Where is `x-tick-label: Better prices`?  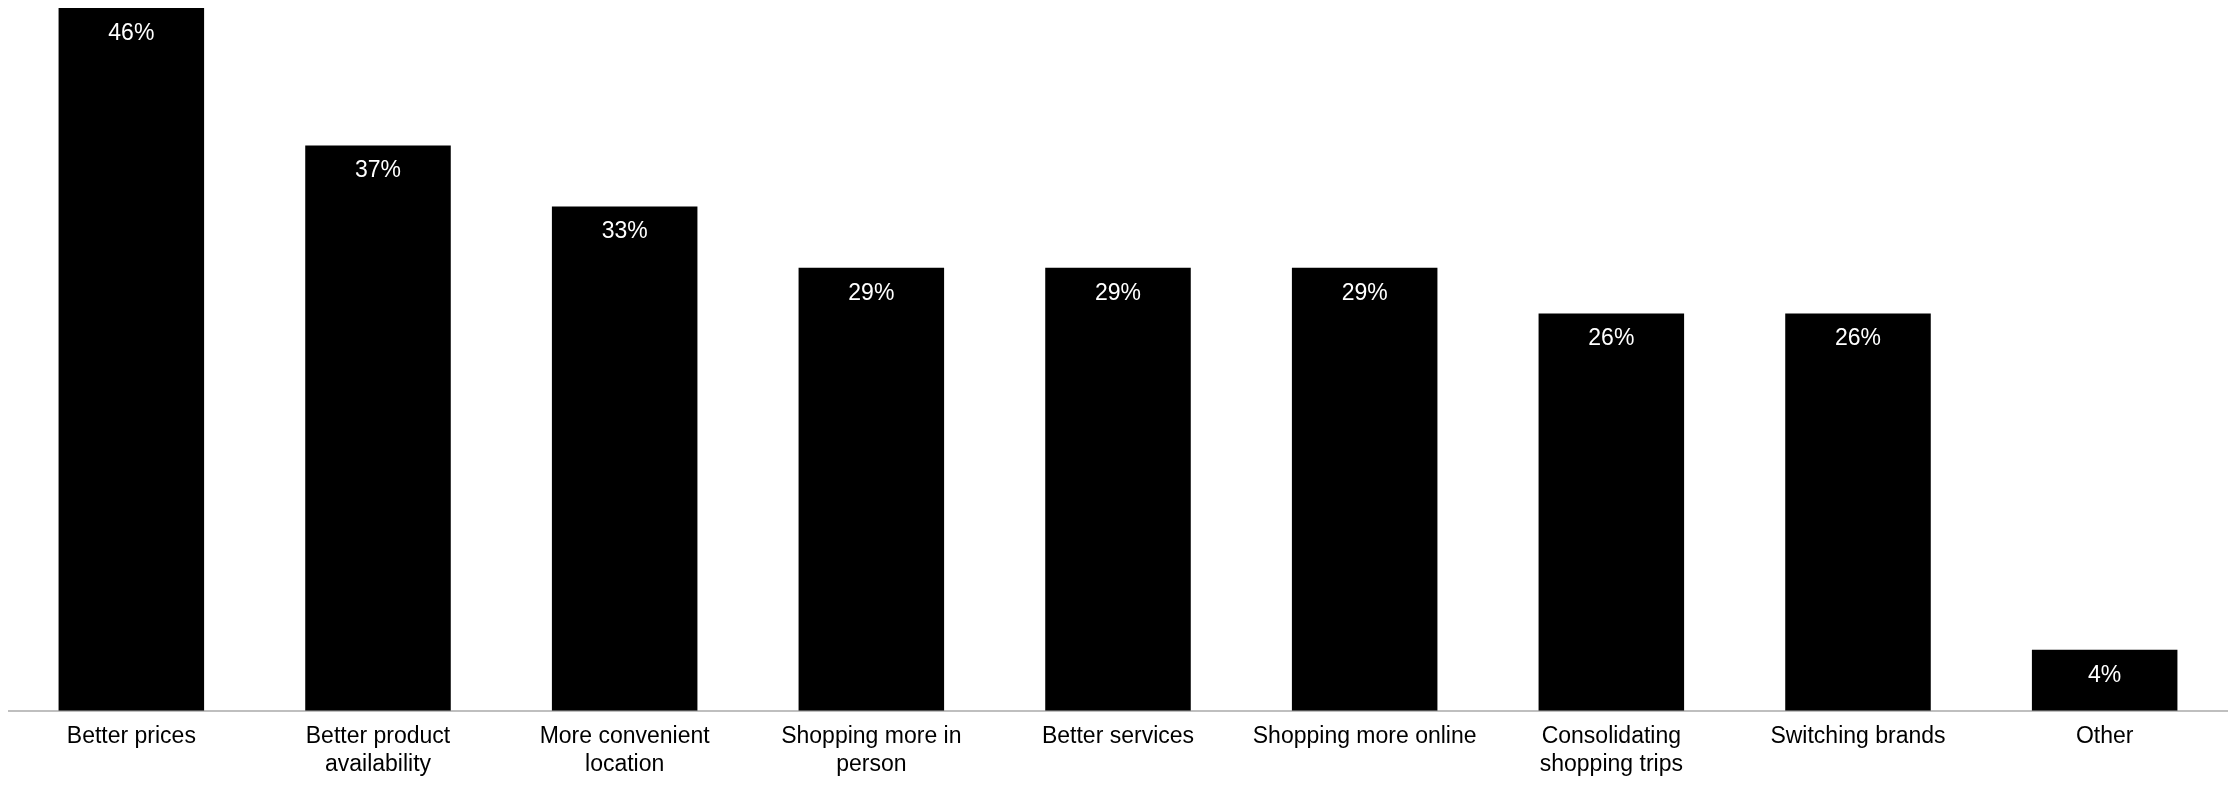 x-tick-label: Better prices is located at coordinates (131, 734).